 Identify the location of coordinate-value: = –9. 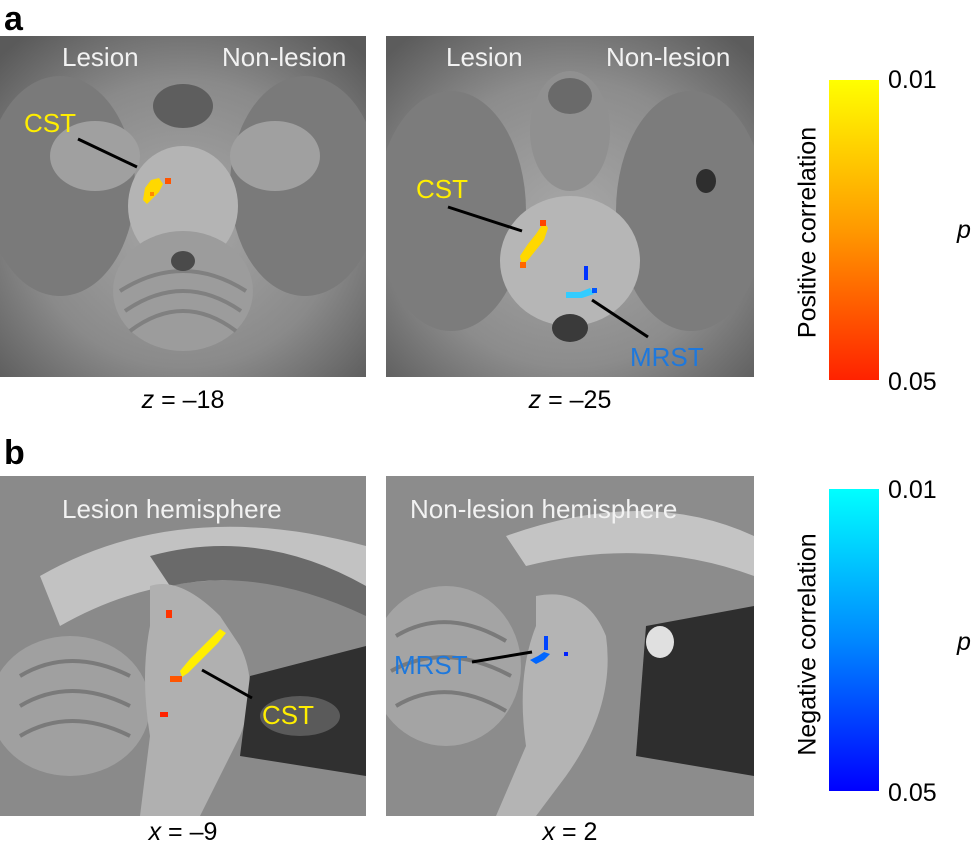
(189, 832).